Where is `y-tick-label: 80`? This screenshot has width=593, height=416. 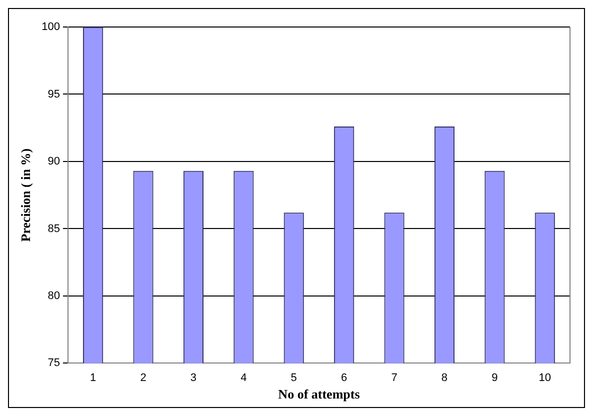
y-tick-label: 80 is located at coordinates (54, 296).